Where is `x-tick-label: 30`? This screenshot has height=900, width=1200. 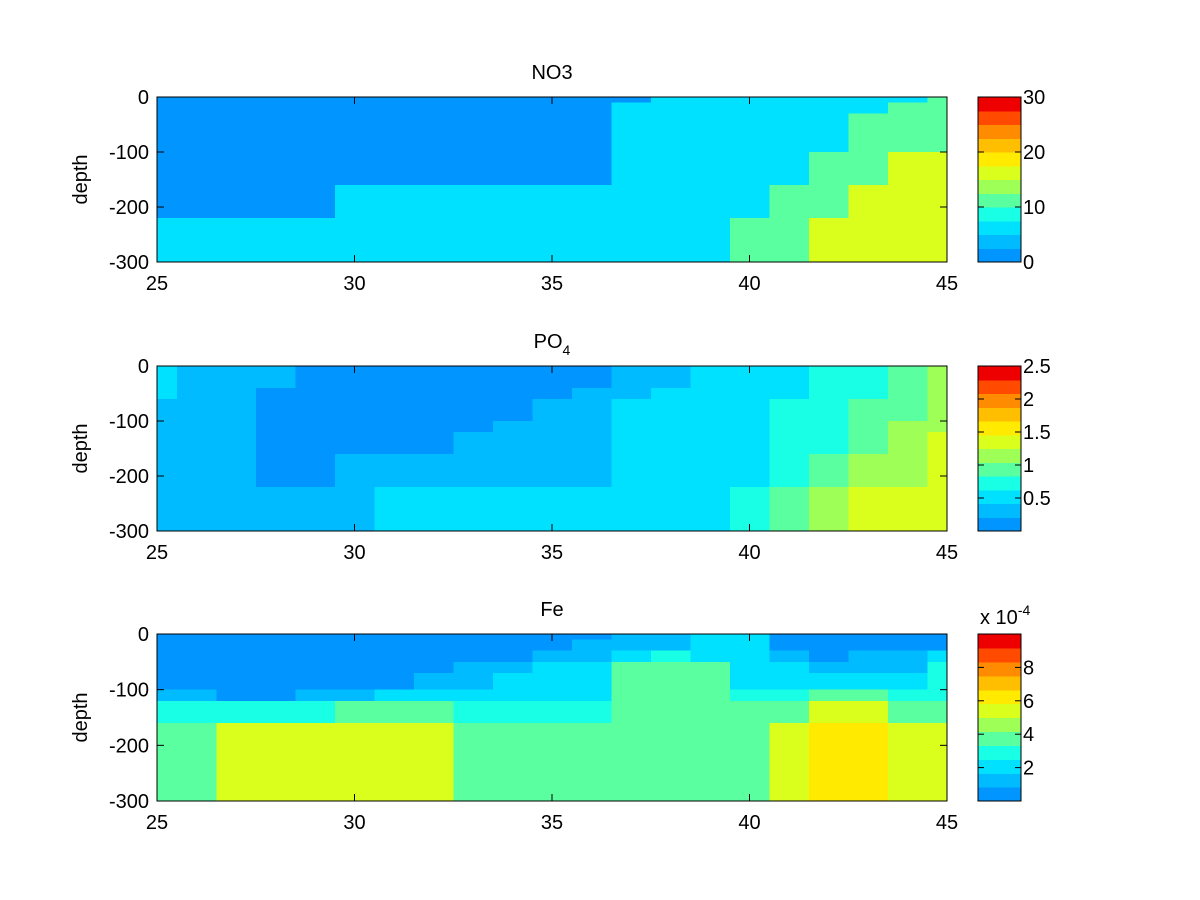 x-tick-label: 30 is located at coordinates (354, 823).